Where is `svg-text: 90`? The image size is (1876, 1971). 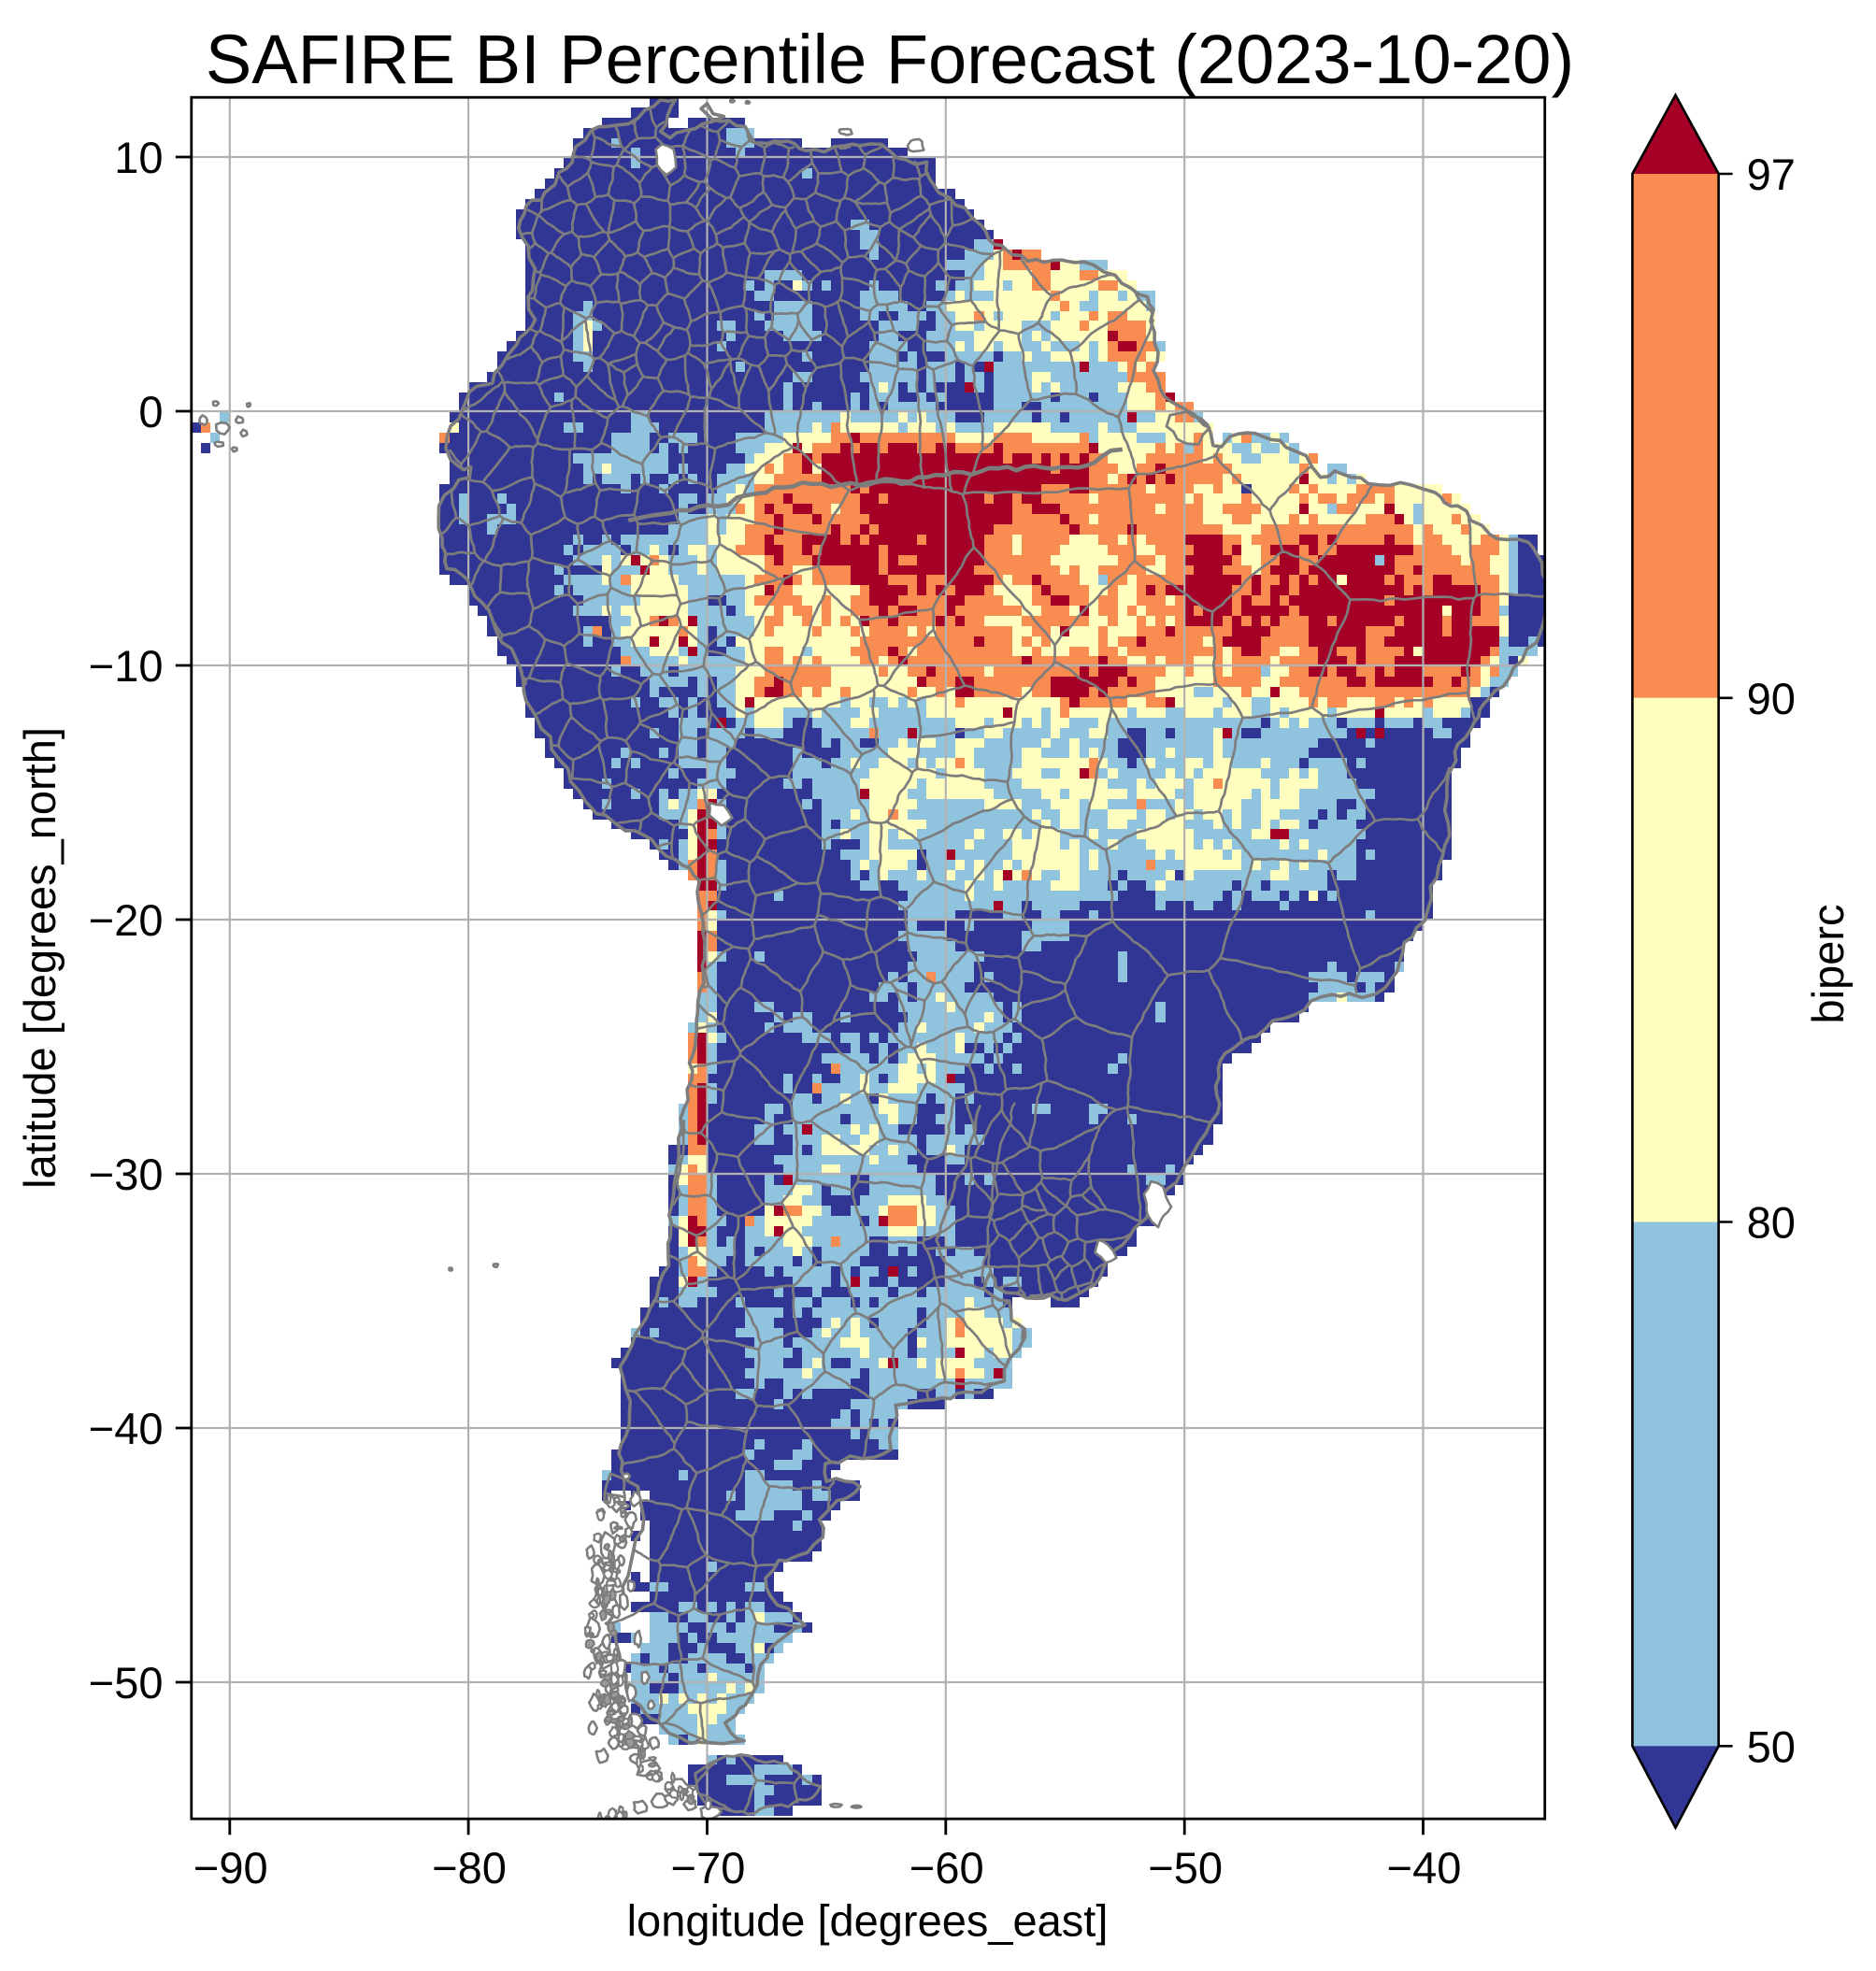 svg-text: 90 is located at coordinates (1772, 699).